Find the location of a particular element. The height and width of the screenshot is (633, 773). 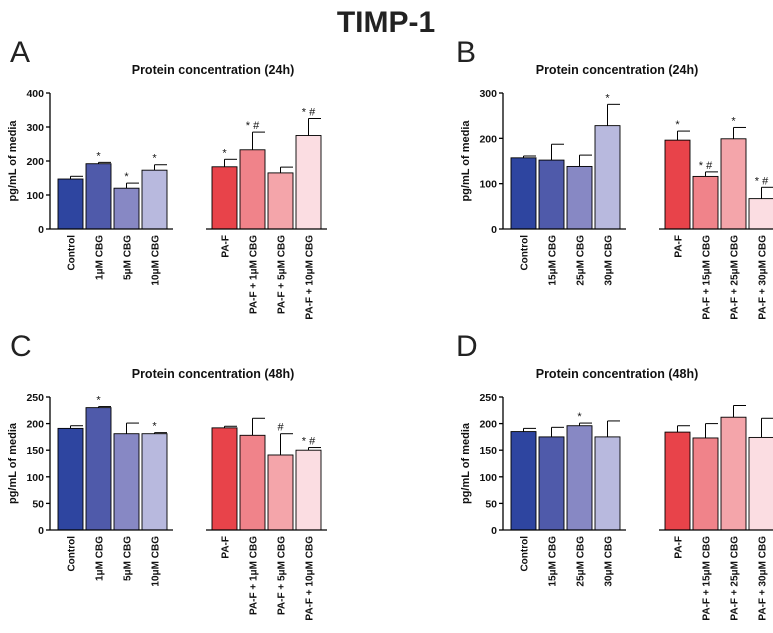

y-tick-label: 300 is located at coordinates (488, 94).